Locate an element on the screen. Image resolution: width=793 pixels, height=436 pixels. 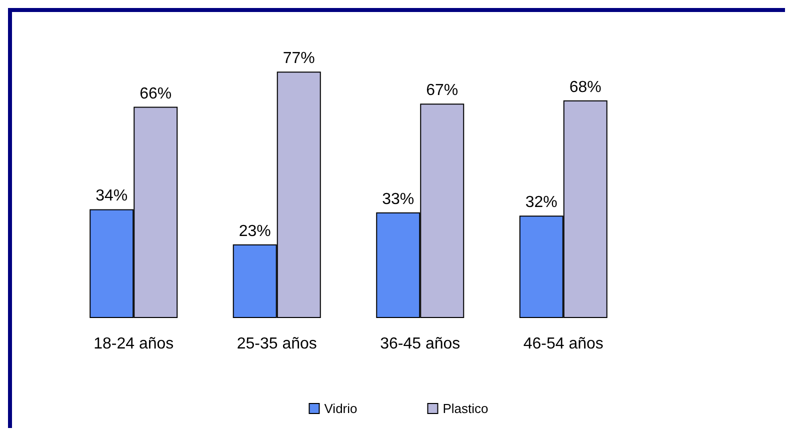
data-label: 67% is located at coordinates (442, 91).